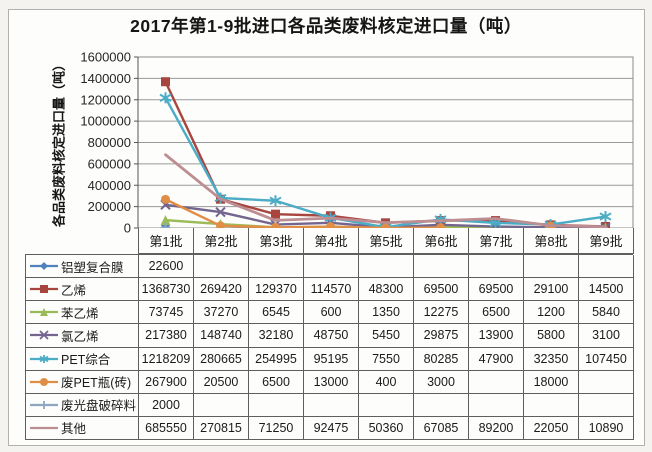 This screenshot has width=652, height=452. Describe the element at coordinates (166, 428) in the screenshot. I see `value-cell: 685550` at that location.